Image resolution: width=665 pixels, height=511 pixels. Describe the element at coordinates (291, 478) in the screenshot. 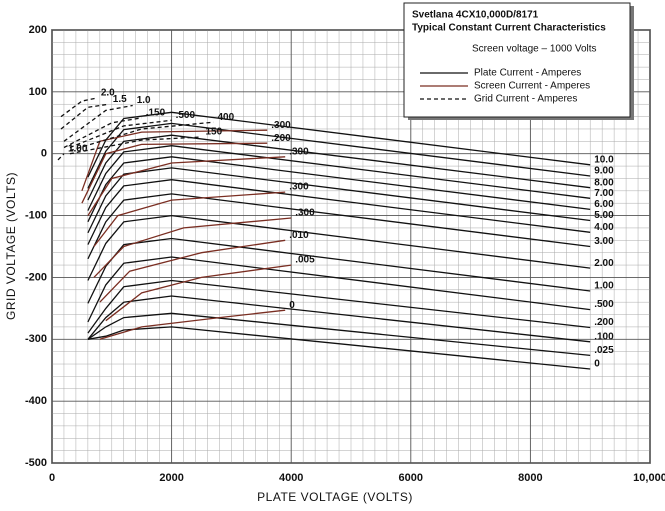

I see `x-tick-label: 4000` at that location.